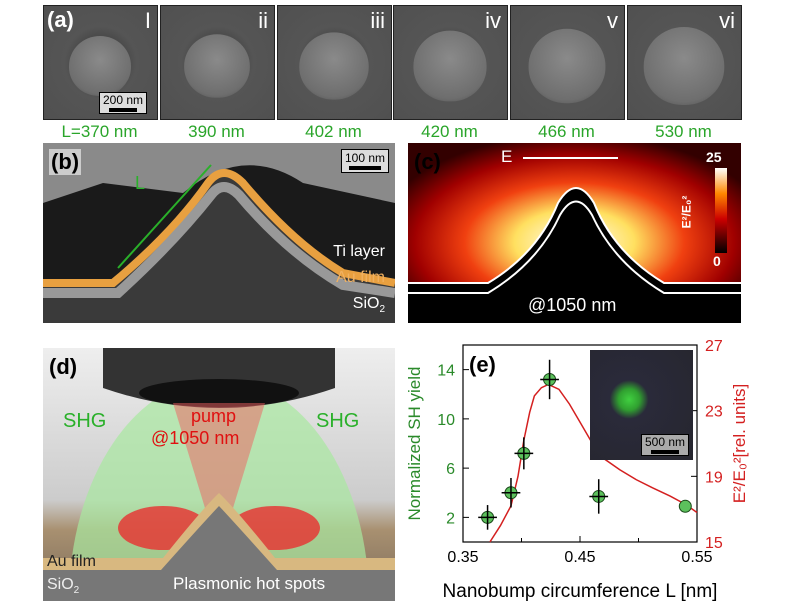 Image resolution: width=800 pixels, height=607 pixels. Describe the element at coordinates (686, 212) in the screenshot. I see `colorbar-label: E²/E₀²` at that location.